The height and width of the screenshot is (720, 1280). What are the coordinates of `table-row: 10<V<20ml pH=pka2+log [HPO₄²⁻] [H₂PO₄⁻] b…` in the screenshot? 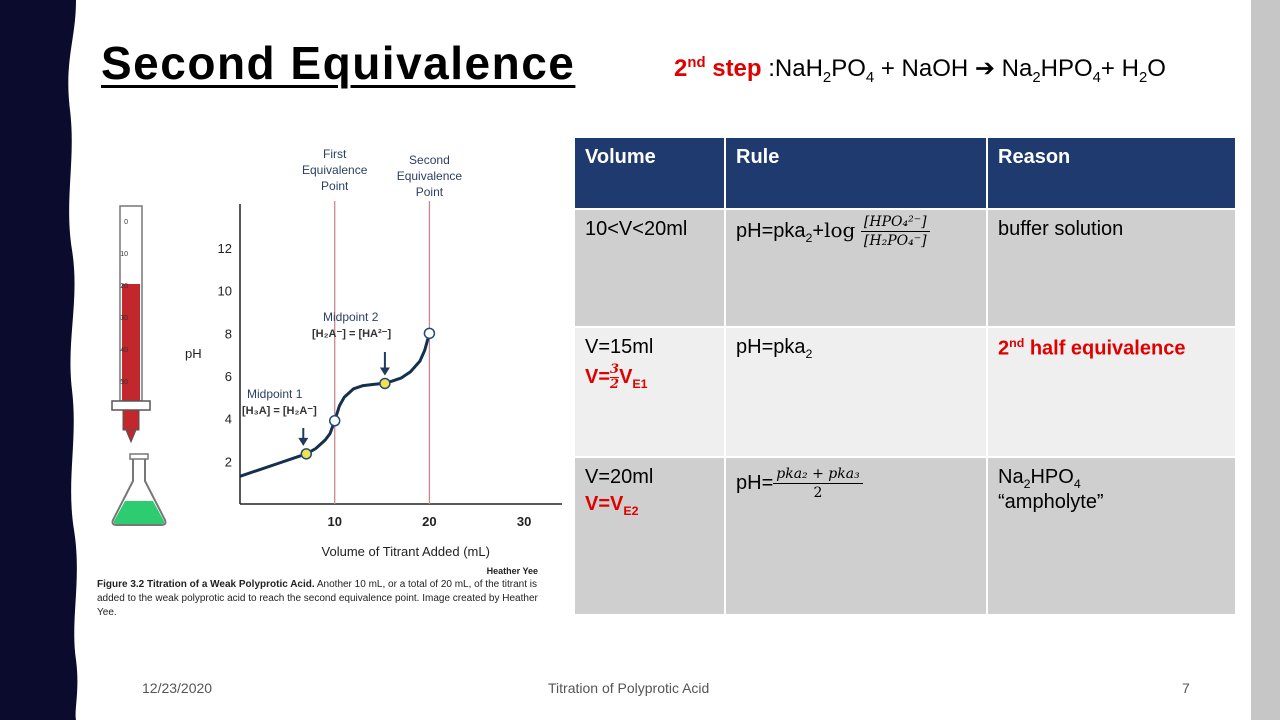 It's located at (905, 268).